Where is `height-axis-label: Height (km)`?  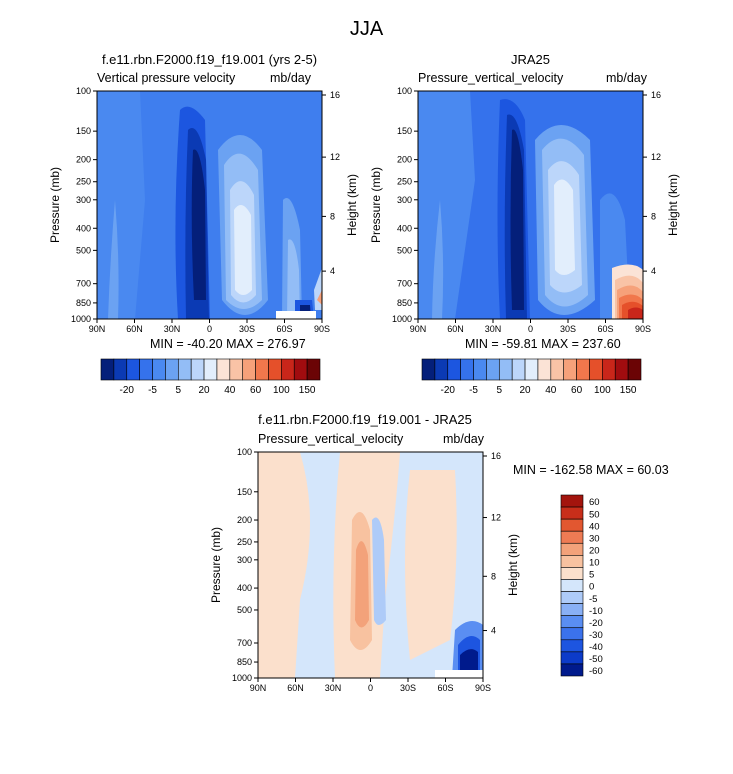
height-axis-label: Height (km) is located at coordinates (352, 205).